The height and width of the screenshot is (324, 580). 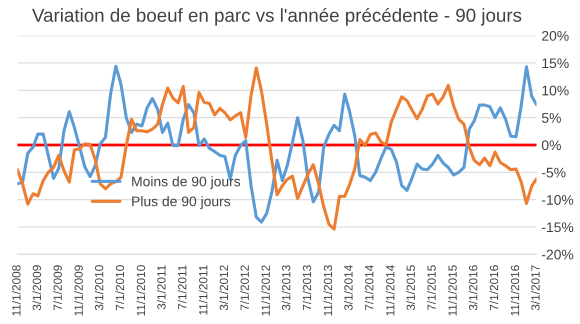 What do you see at coordinates (203, 290) in the screenshot?
I see `x-tick-label: 11/1/2011` at bounding box center [203, 290].